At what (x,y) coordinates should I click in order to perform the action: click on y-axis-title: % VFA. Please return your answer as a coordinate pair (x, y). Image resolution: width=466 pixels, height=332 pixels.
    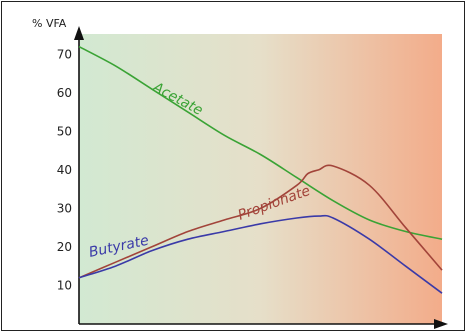
    Looking at the image, I should click on (49, 23).